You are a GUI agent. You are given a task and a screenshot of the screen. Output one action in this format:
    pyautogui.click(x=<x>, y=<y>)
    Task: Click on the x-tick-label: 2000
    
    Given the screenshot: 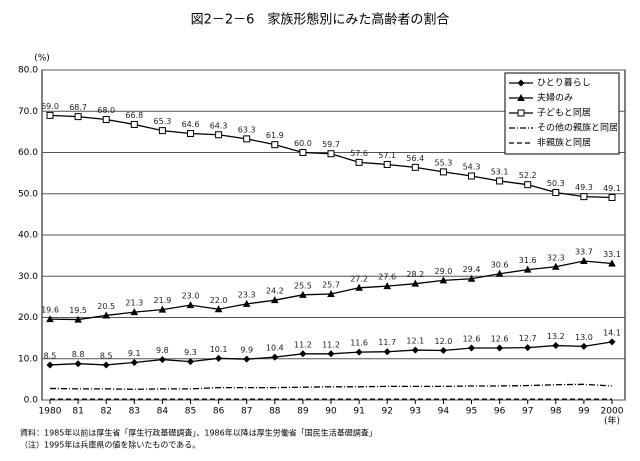 What is the action you would take?
    pyautogui.click(x=612, y=412)
    